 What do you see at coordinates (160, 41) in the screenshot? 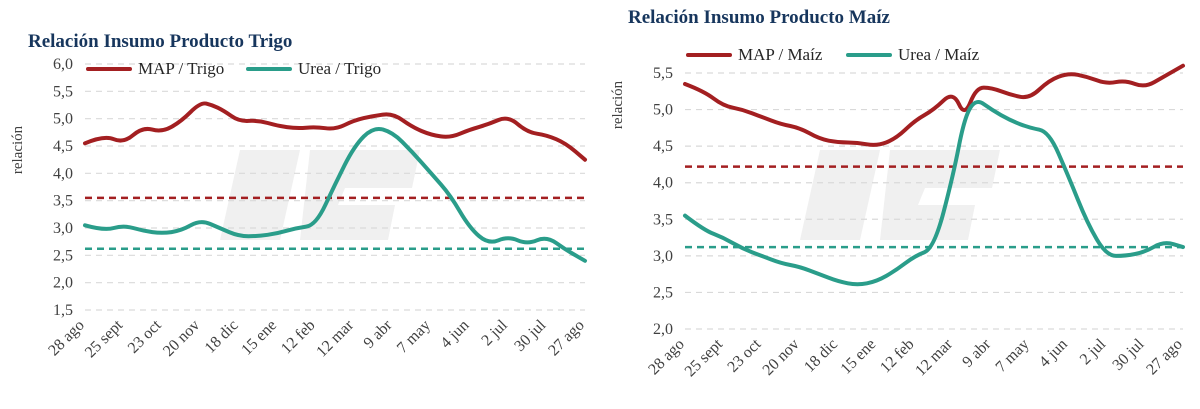
I see `chart-title: Relación Insumo Producto Trigo` at bounding box center [160, 41].